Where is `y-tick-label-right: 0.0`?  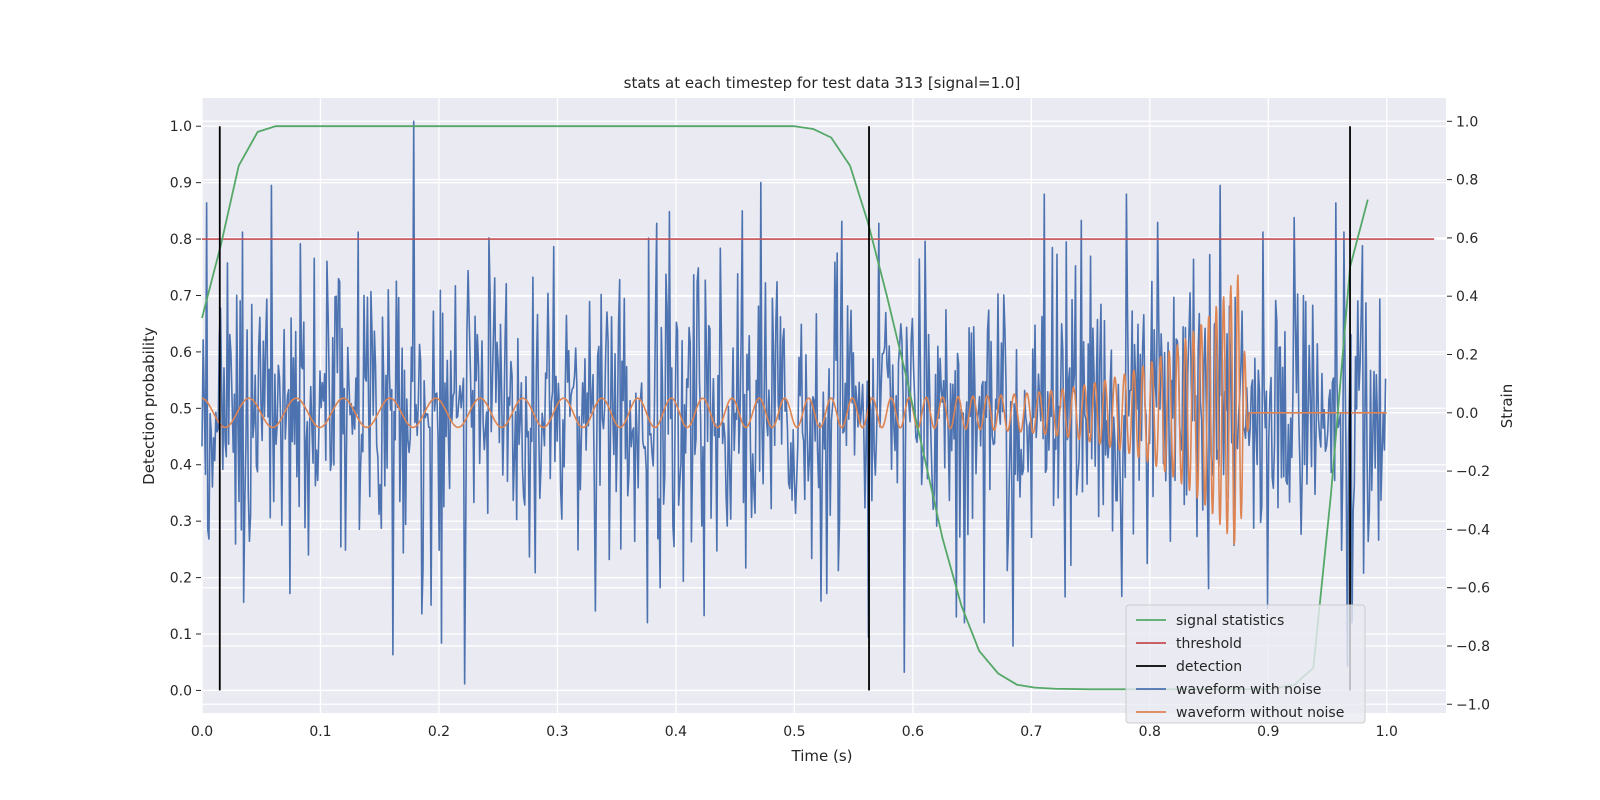 y-tick-label-right: 0.0 is located at coordinates (1467, 414).